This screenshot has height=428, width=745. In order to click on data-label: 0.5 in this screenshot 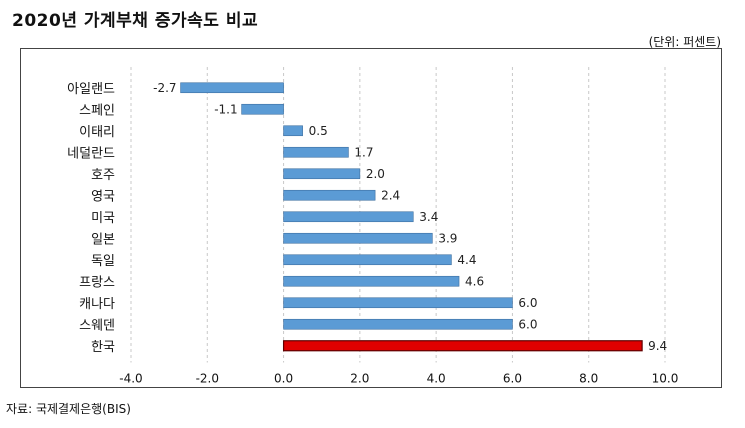, I will do `click(318, 131)`.